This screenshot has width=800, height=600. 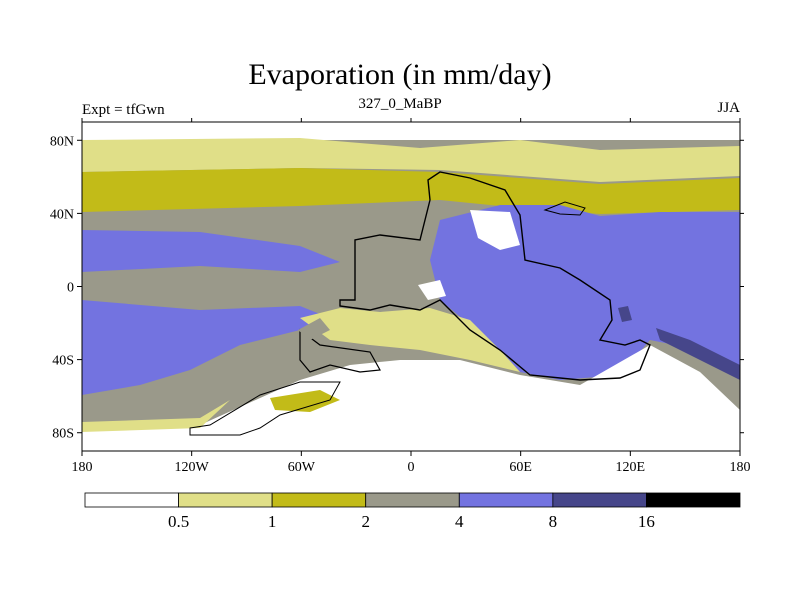 I want to click on map-title: Evaporation (in mm/day), so click(x=400, y=74).